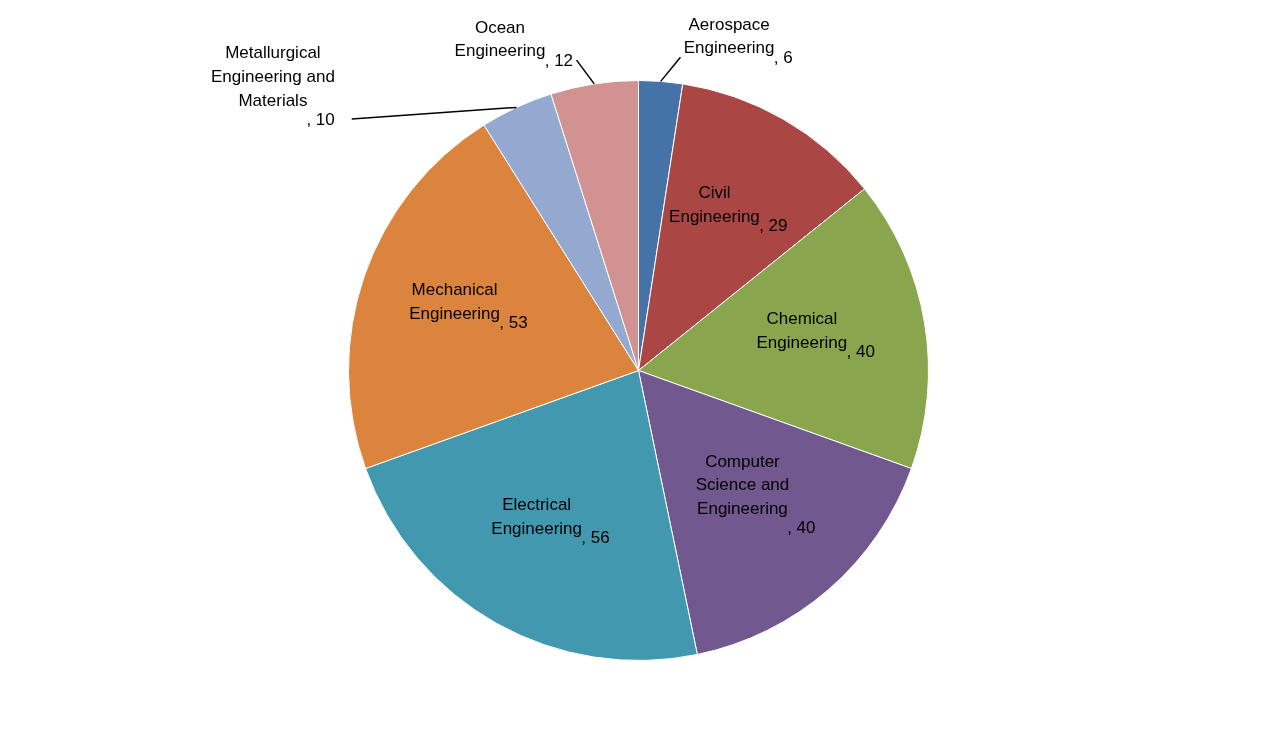 The image size is (1263, 731). I want to click on slice-label: Metallurgical Engineering and Materials, so click(273, 76).